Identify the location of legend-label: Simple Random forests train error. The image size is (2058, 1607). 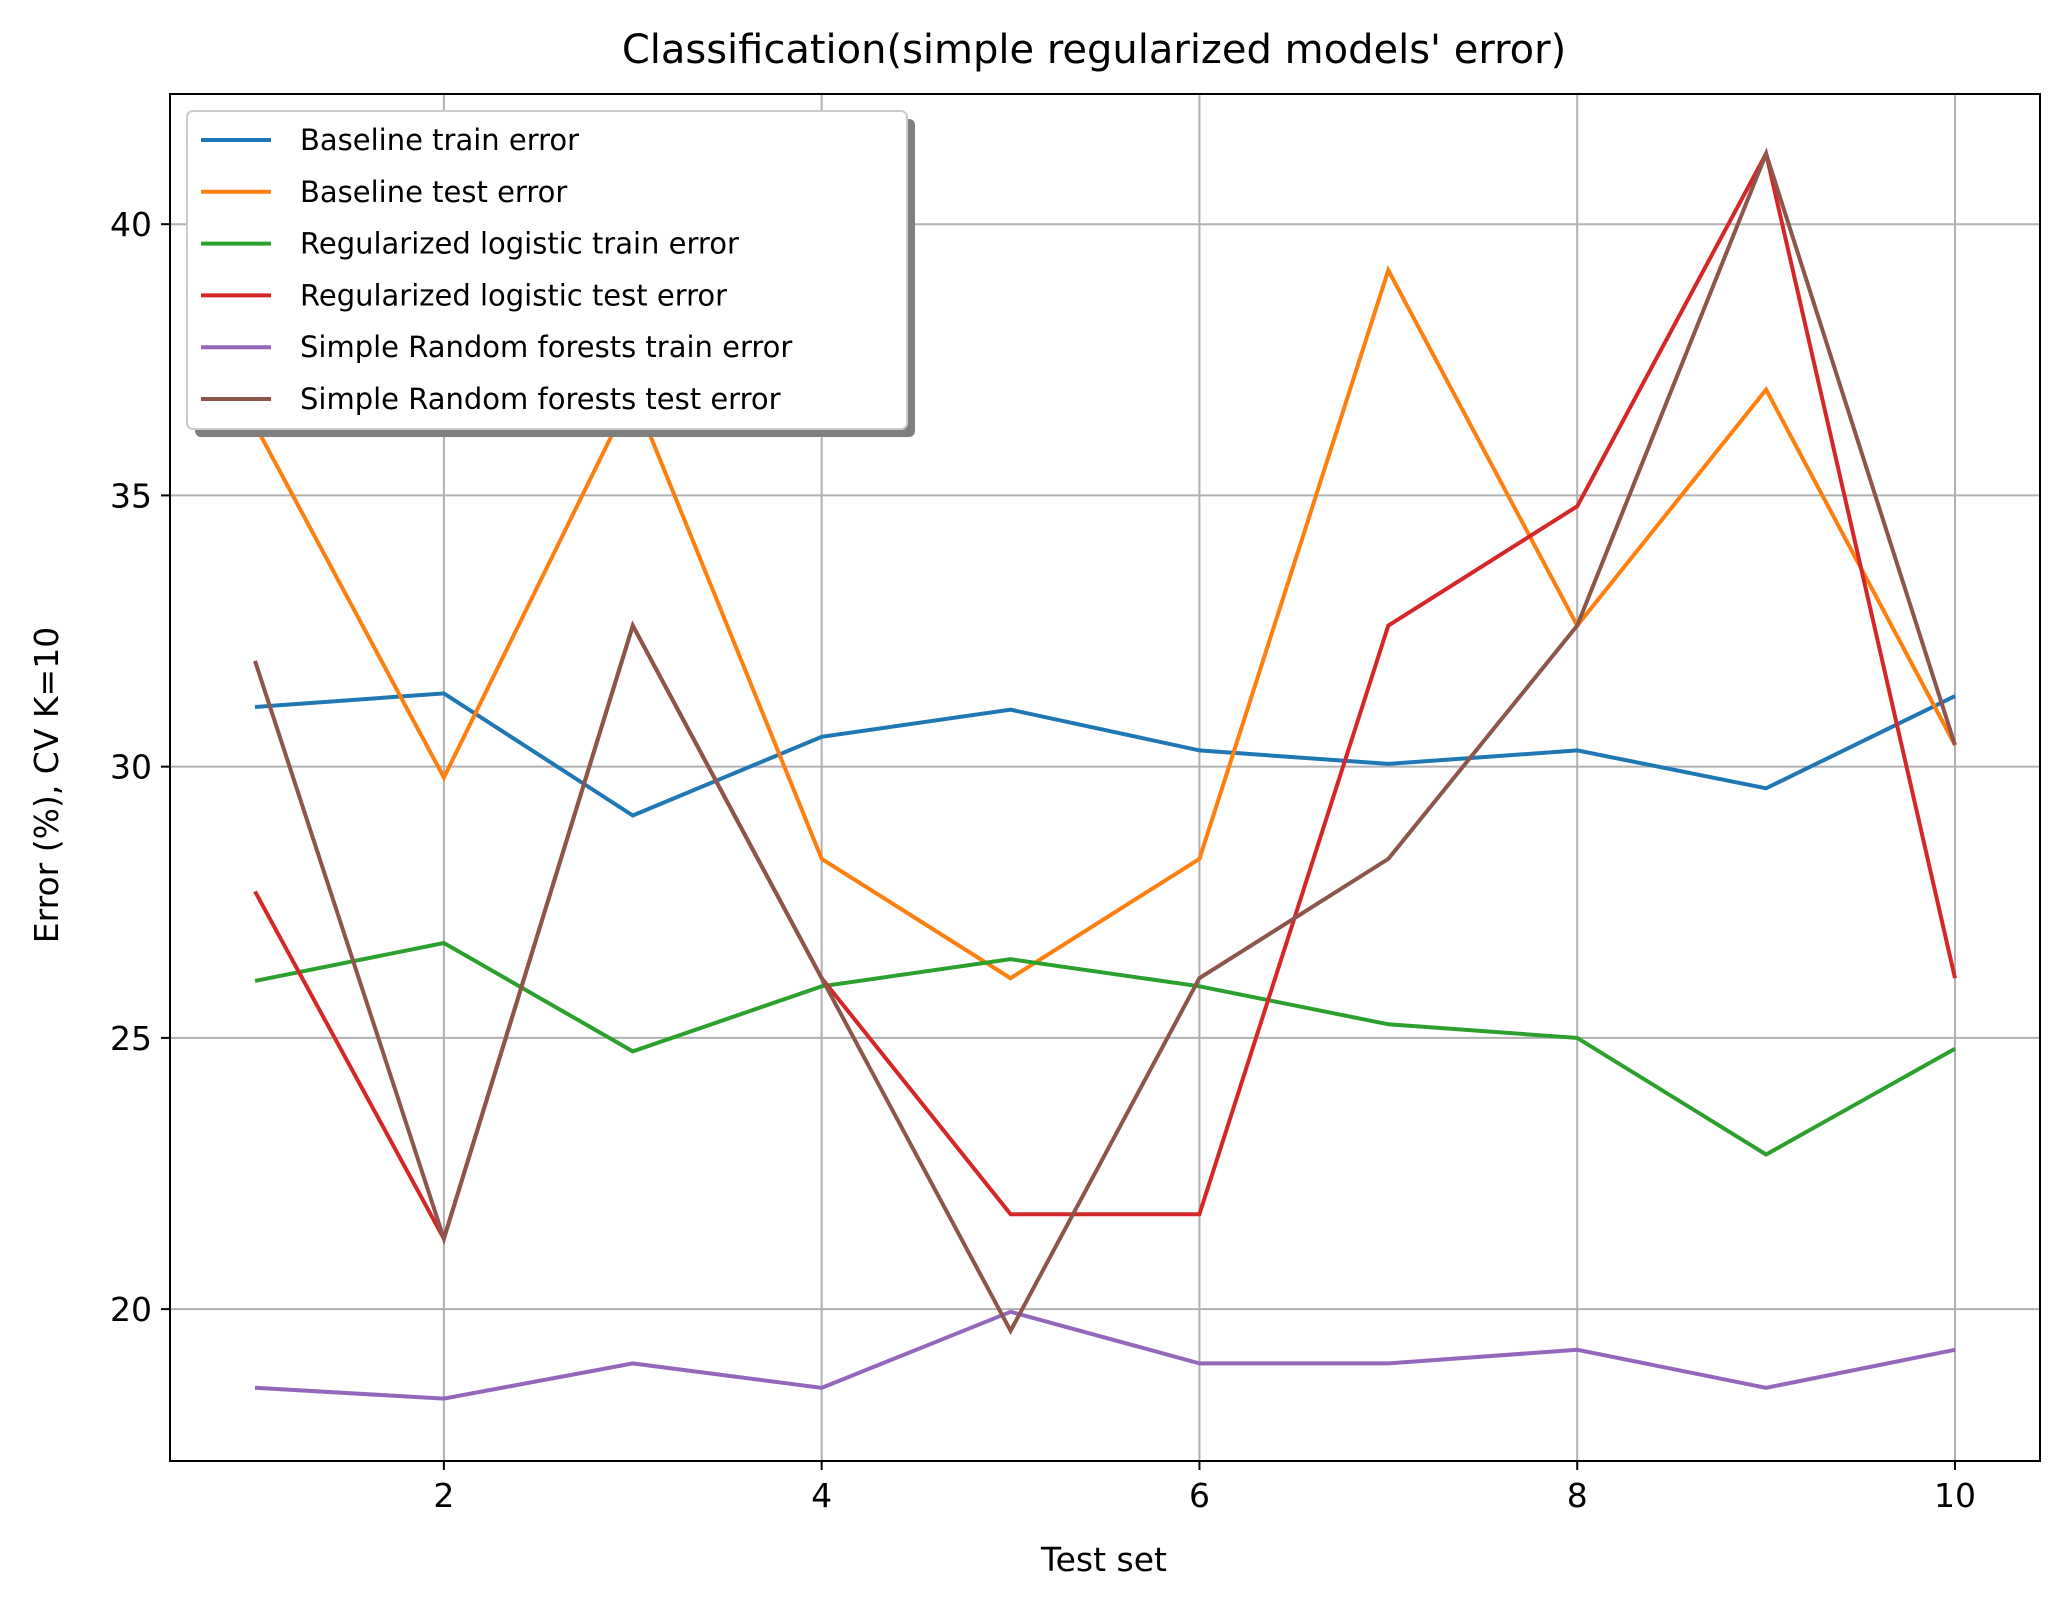
(546, 347).